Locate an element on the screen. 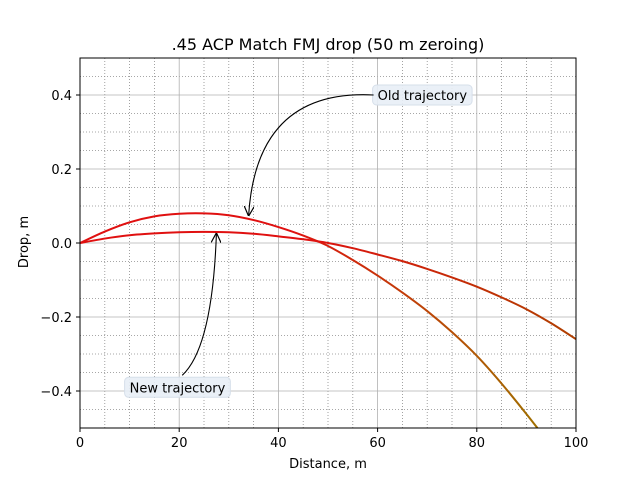 The width and height of the screenshot is (640, 480). x-tick-label: 0 is located at coordinates (80, 443).